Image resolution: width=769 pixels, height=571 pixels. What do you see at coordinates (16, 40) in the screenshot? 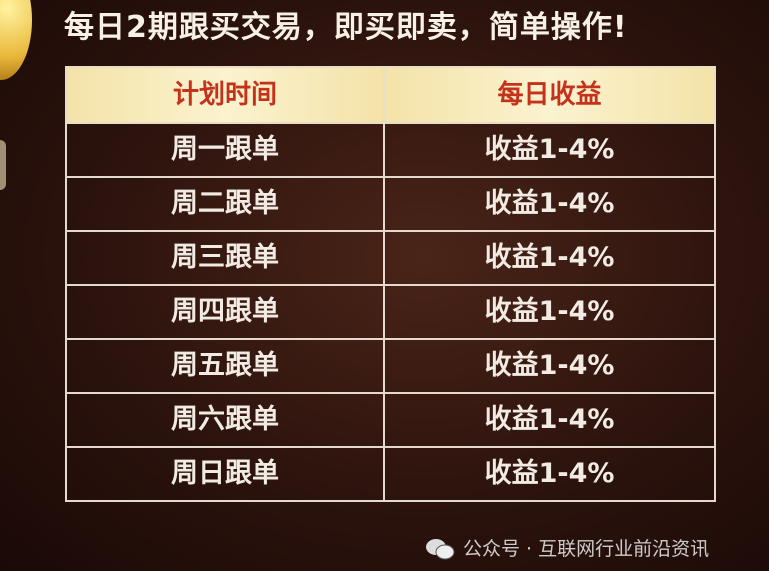
I see `gold-coin-decoration` at bounding box center [16, 40].